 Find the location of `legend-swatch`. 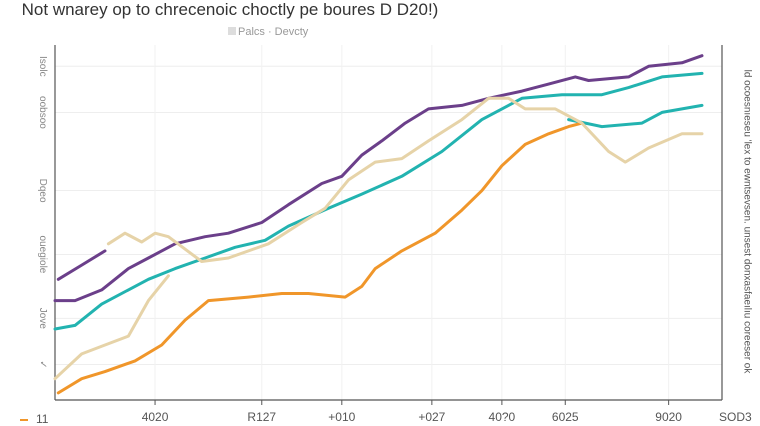

legend-swatch is located at coordinates (232, 31).